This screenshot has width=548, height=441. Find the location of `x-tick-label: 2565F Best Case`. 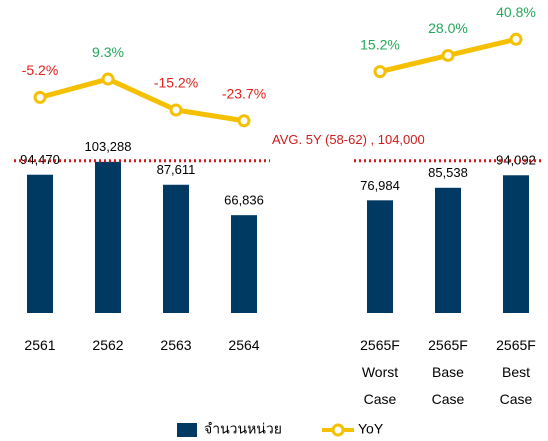

x-tick-label: 2565F Best Case is located at coordinates (516, 372).